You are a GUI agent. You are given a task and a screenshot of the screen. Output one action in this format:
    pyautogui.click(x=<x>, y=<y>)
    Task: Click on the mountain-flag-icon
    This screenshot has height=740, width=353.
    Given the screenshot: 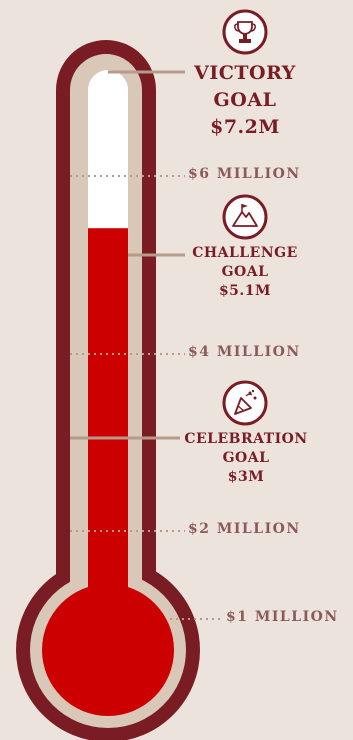 What is the action you would take?
    pyautogui.click(x=245, y=217)
    